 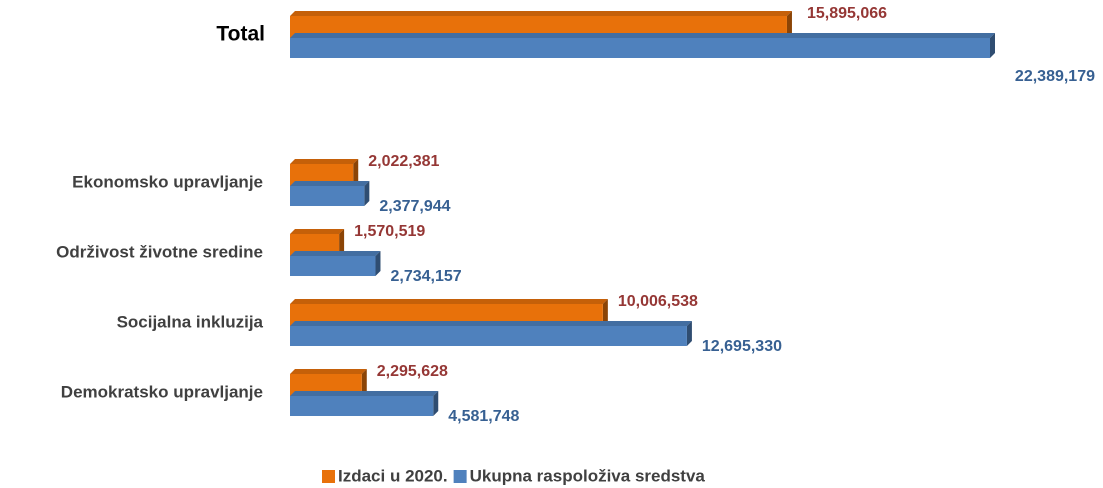 What do you see at coordinates (240, 34) in the screenshot?
I see `category-label: Total` at bounding box center [240, 34].